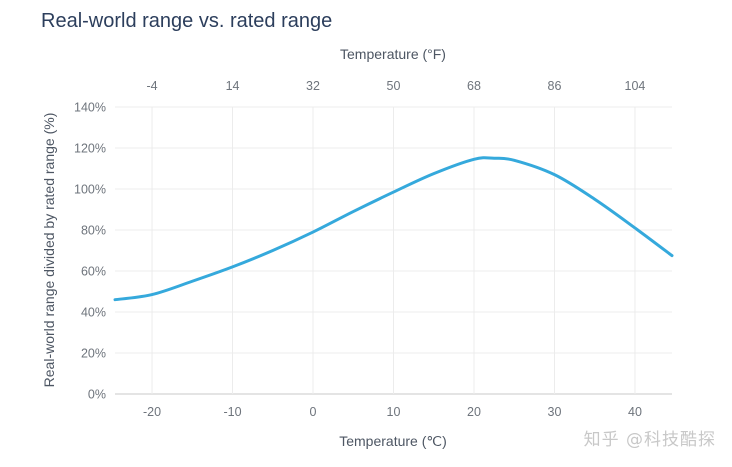  I want to click on x-tick-label: 30, so click(555, 412).